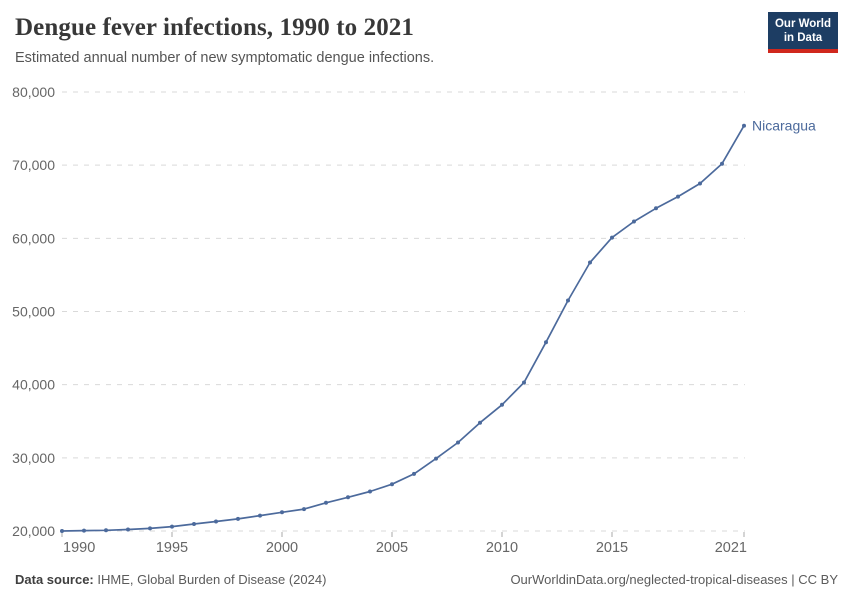 The image size is (850, 600). What do you see at coordinates (33, 165) in the screenshot?
I see `y-tick-label: 70,000` at bounding box center [33, 165].